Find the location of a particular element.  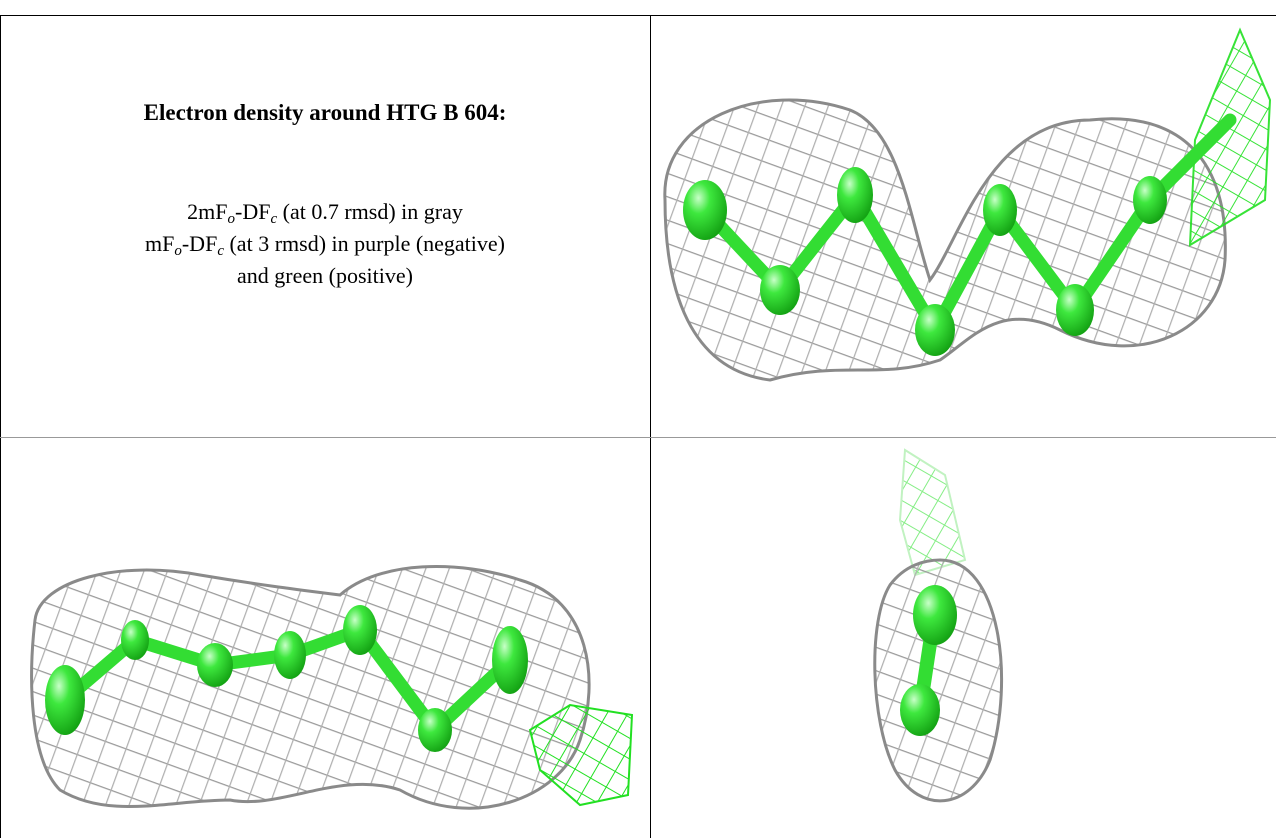

text-run: (at 0.7 rmsd) in gray is located at coordinates (370, 211).